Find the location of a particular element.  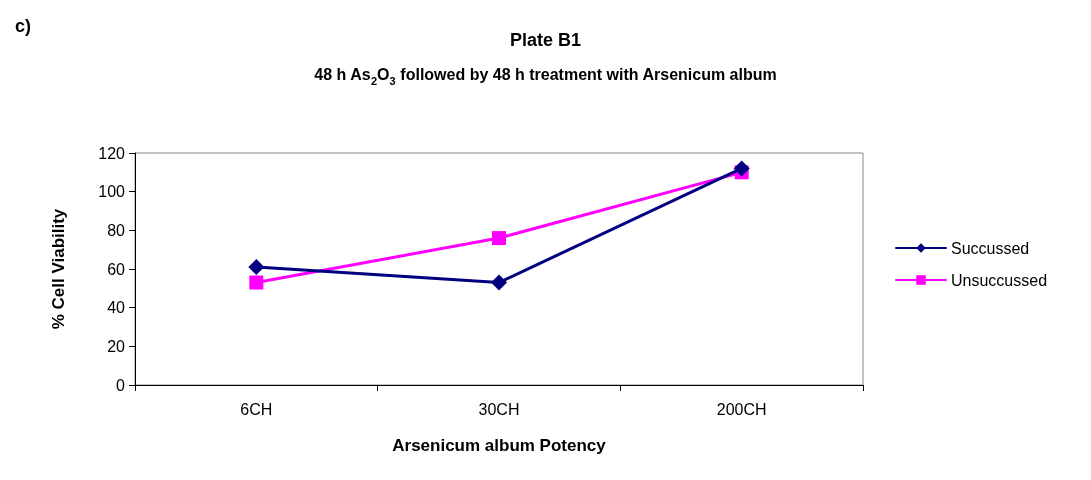

x-axis-title: Arsenicum album Potency is located at coordinates (499, 445).